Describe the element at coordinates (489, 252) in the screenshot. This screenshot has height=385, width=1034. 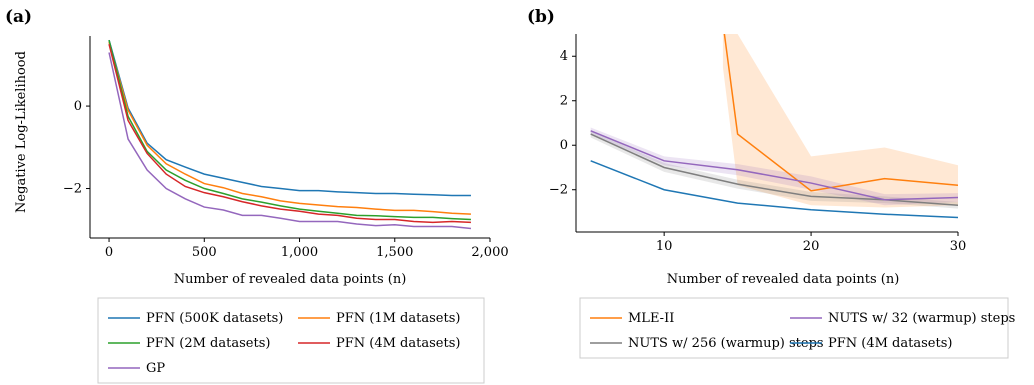
I see `a-x-tick-label: 2,000` at that location.